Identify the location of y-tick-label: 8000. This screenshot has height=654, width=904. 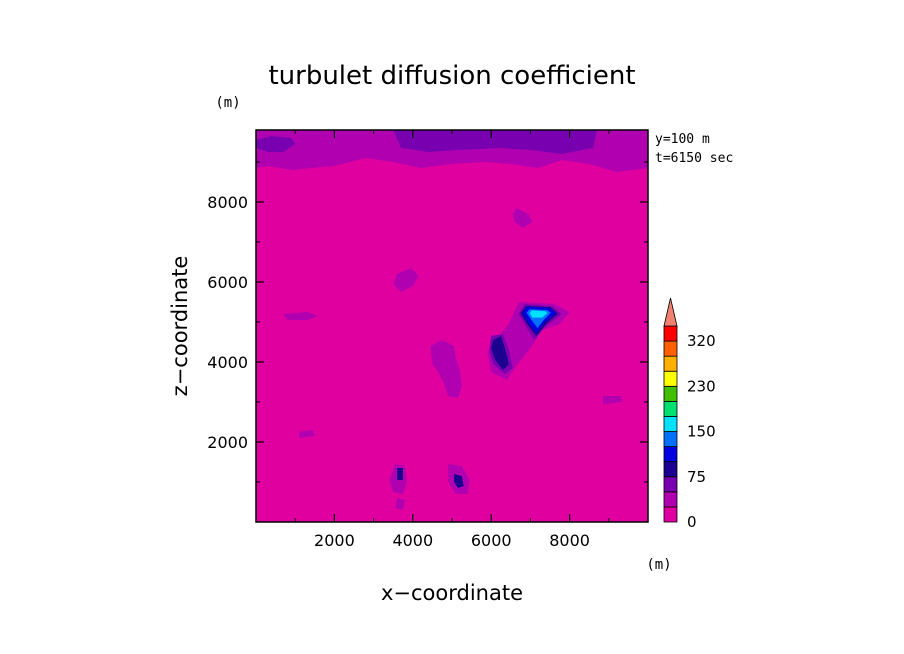
(227, 202).